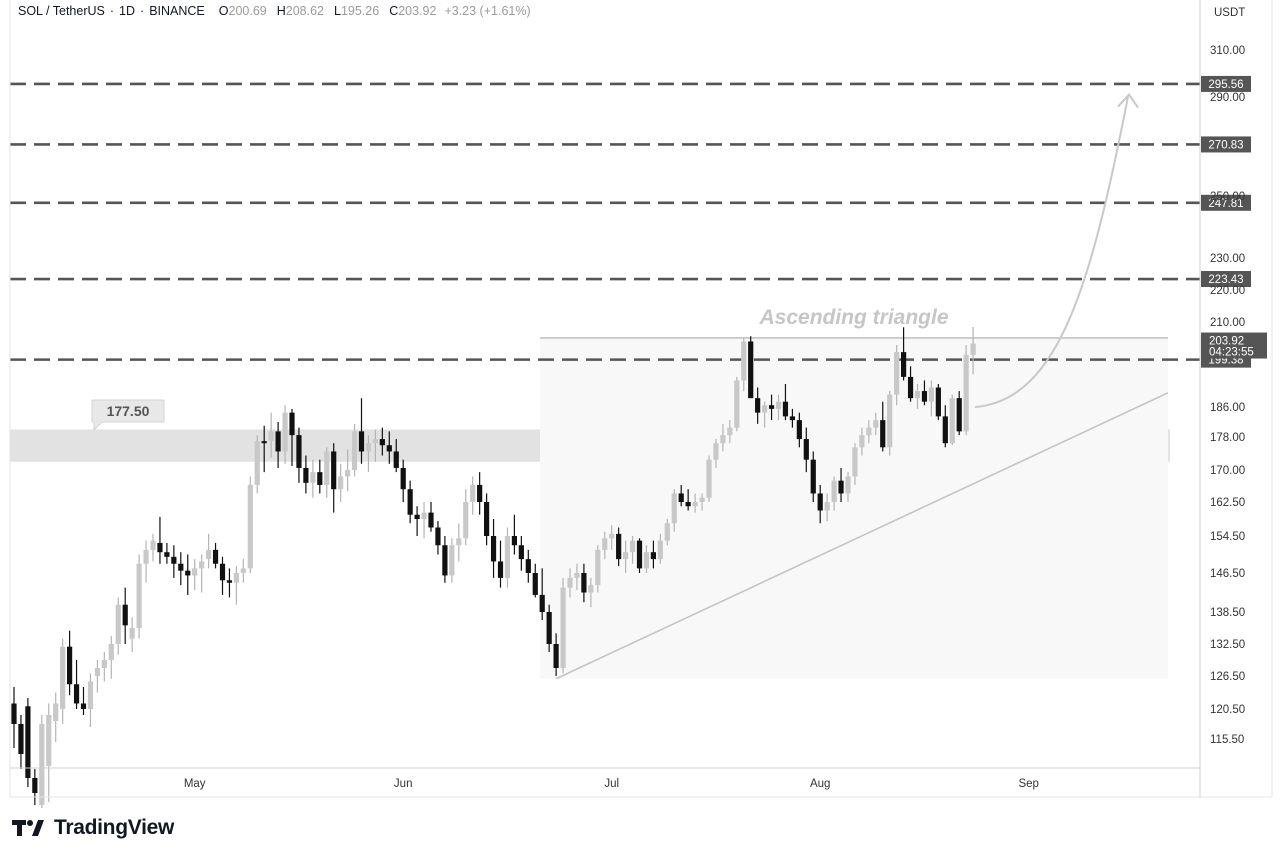 Image resolution: width=1280 pixels, height=860 pixels. What do you see at coordinates (1227, 710) in the screenshot?
I see `price-tick-label: 120.50` at bounding box center [1227, 710].